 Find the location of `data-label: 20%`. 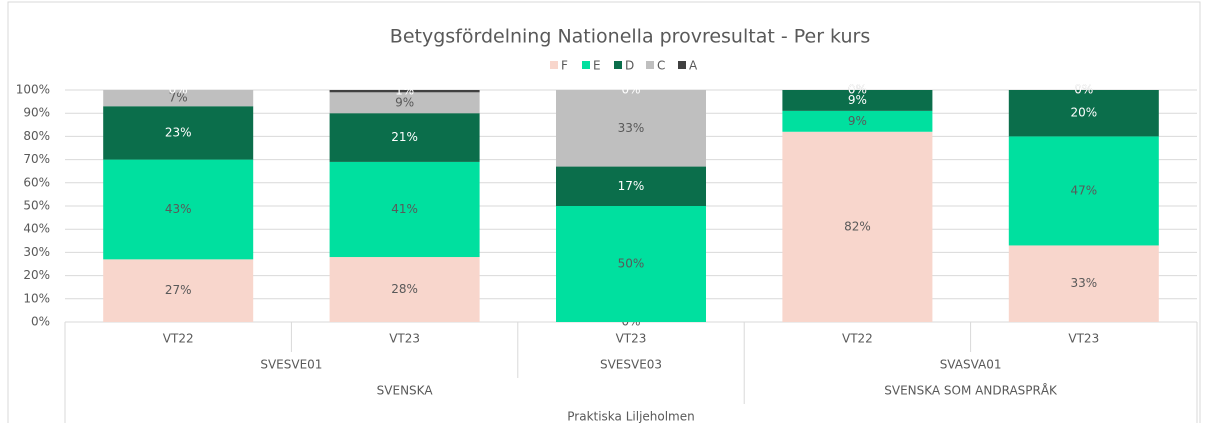

data-label: 20% is located at coordinates (1083, 113).